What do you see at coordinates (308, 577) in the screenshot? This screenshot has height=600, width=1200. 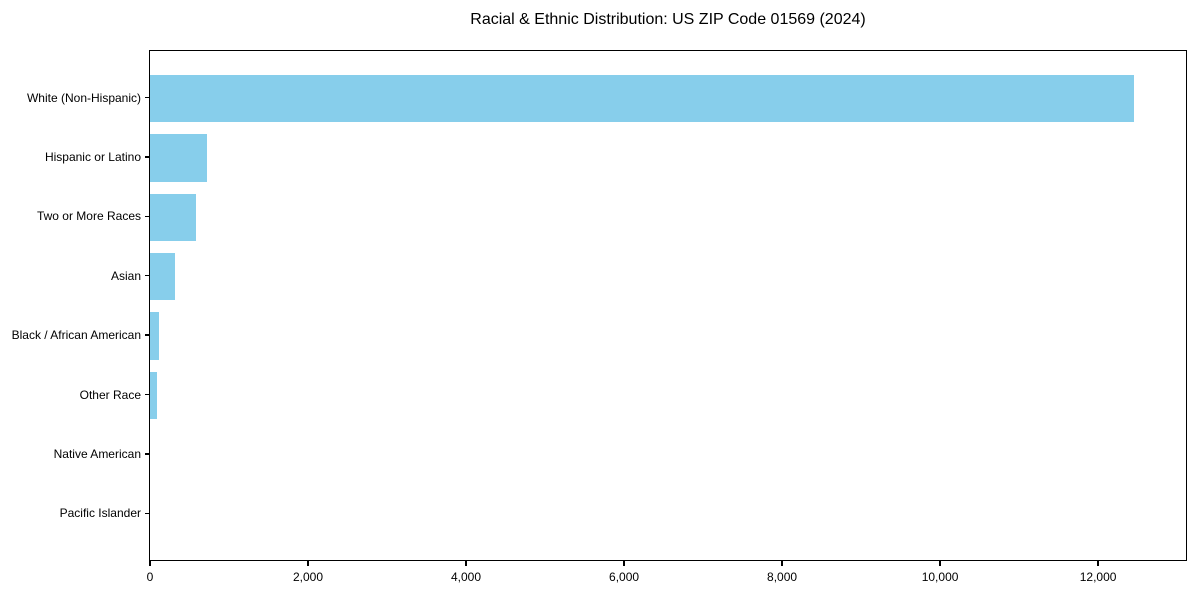 I see `x-tick-label: 2,000` at bounding box center [308, 577].